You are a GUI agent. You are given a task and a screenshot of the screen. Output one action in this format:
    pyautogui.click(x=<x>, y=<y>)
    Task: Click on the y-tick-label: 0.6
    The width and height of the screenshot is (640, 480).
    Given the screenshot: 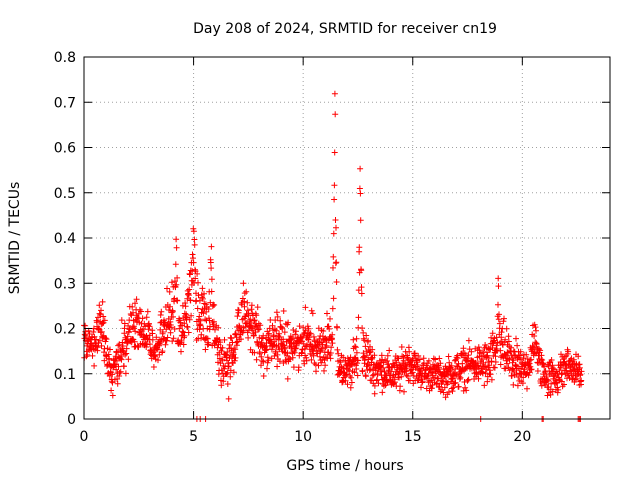 What is the action you would take?
    pyautogui.click(x=65, y=149)
    